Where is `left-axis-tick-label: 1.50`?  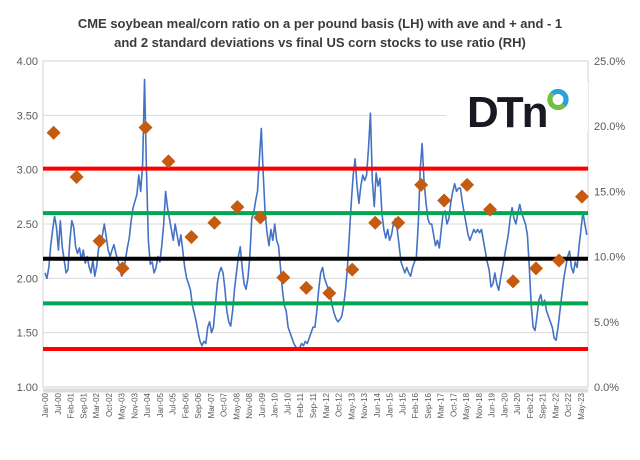 left-axis-tick-label: 1.50 is located at coordinates (27, 334).